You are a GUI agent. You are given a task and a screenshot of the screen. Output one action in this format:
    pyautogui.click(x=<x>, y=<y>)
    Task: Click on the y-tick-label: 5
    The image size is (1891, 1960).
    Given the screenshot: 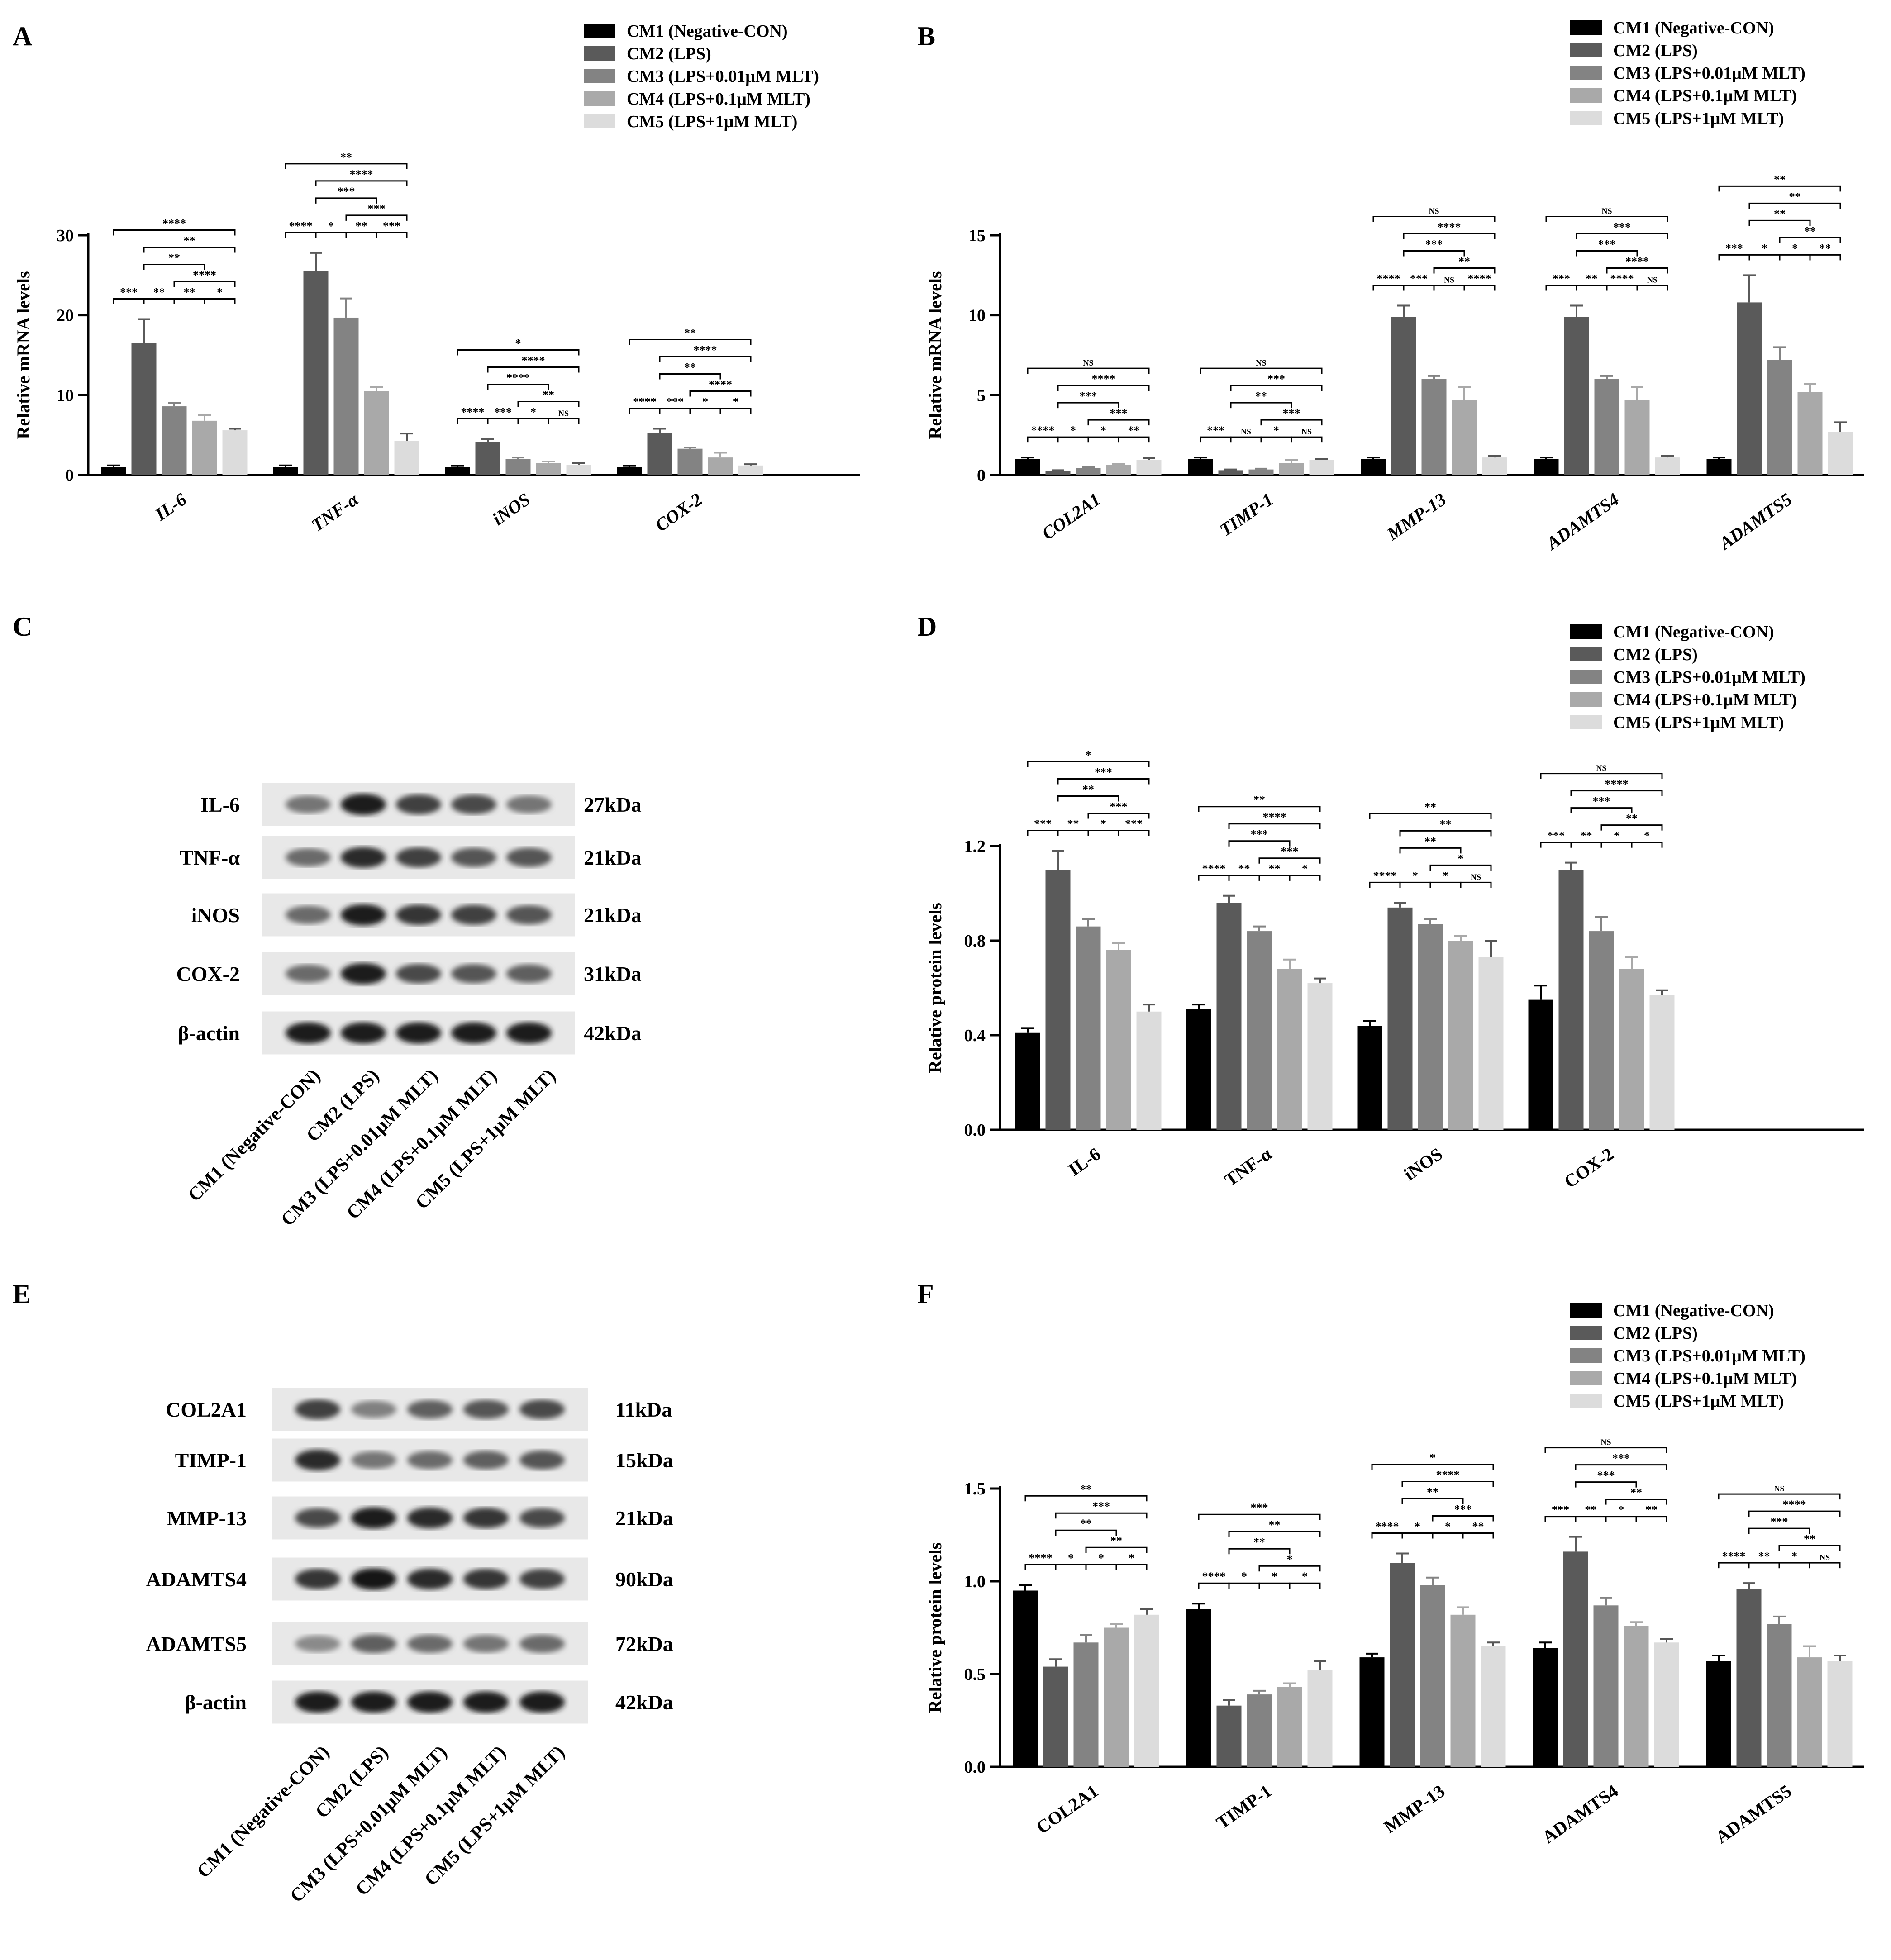 What is the action you would take?
    pyautogui.click(x=981, y=396)
    